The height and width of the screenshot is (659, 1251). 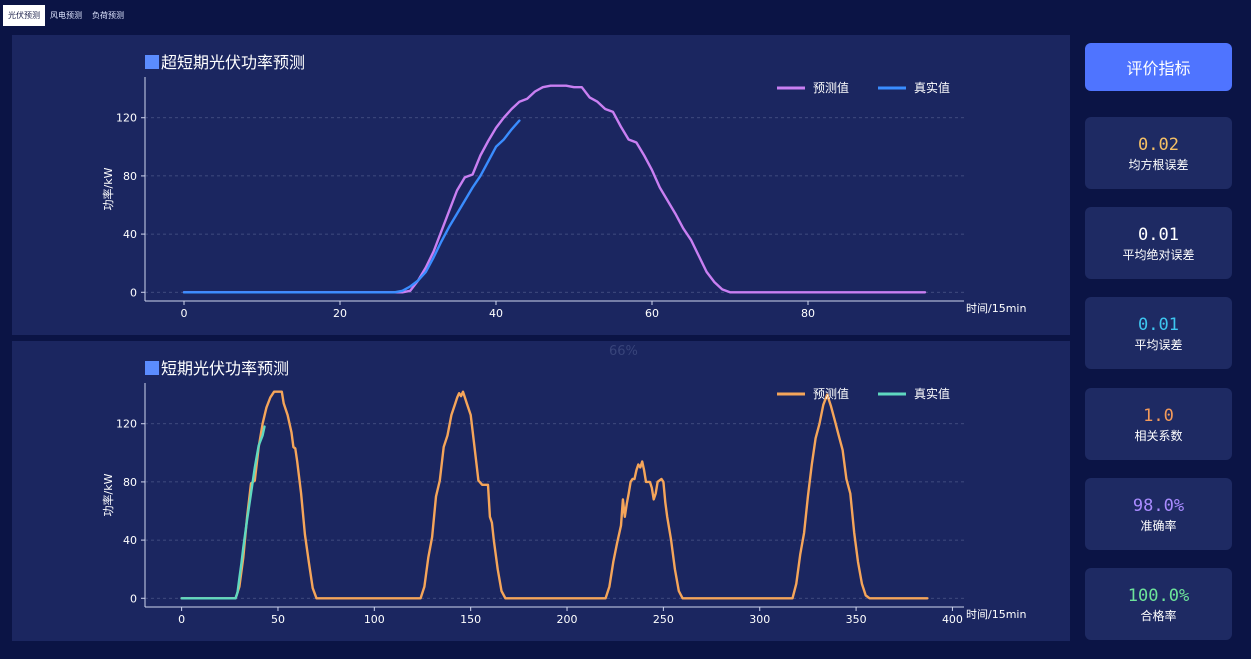 What do you see at coordinates (233, 62) in the screenshot?
I see `chart-title: 超短期光伏功率预测` at bounding box center [233, 62].